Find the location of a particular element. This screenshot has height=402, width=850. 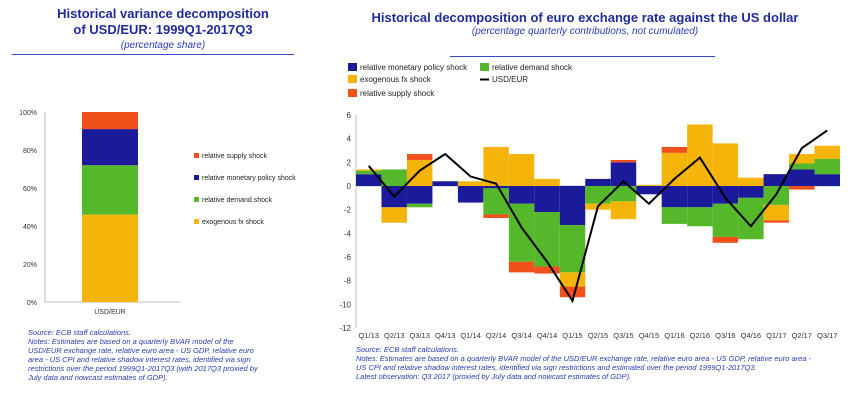

left-note-line: July data and nowcast estimates of GDP). is located at coordinates (98, 377).